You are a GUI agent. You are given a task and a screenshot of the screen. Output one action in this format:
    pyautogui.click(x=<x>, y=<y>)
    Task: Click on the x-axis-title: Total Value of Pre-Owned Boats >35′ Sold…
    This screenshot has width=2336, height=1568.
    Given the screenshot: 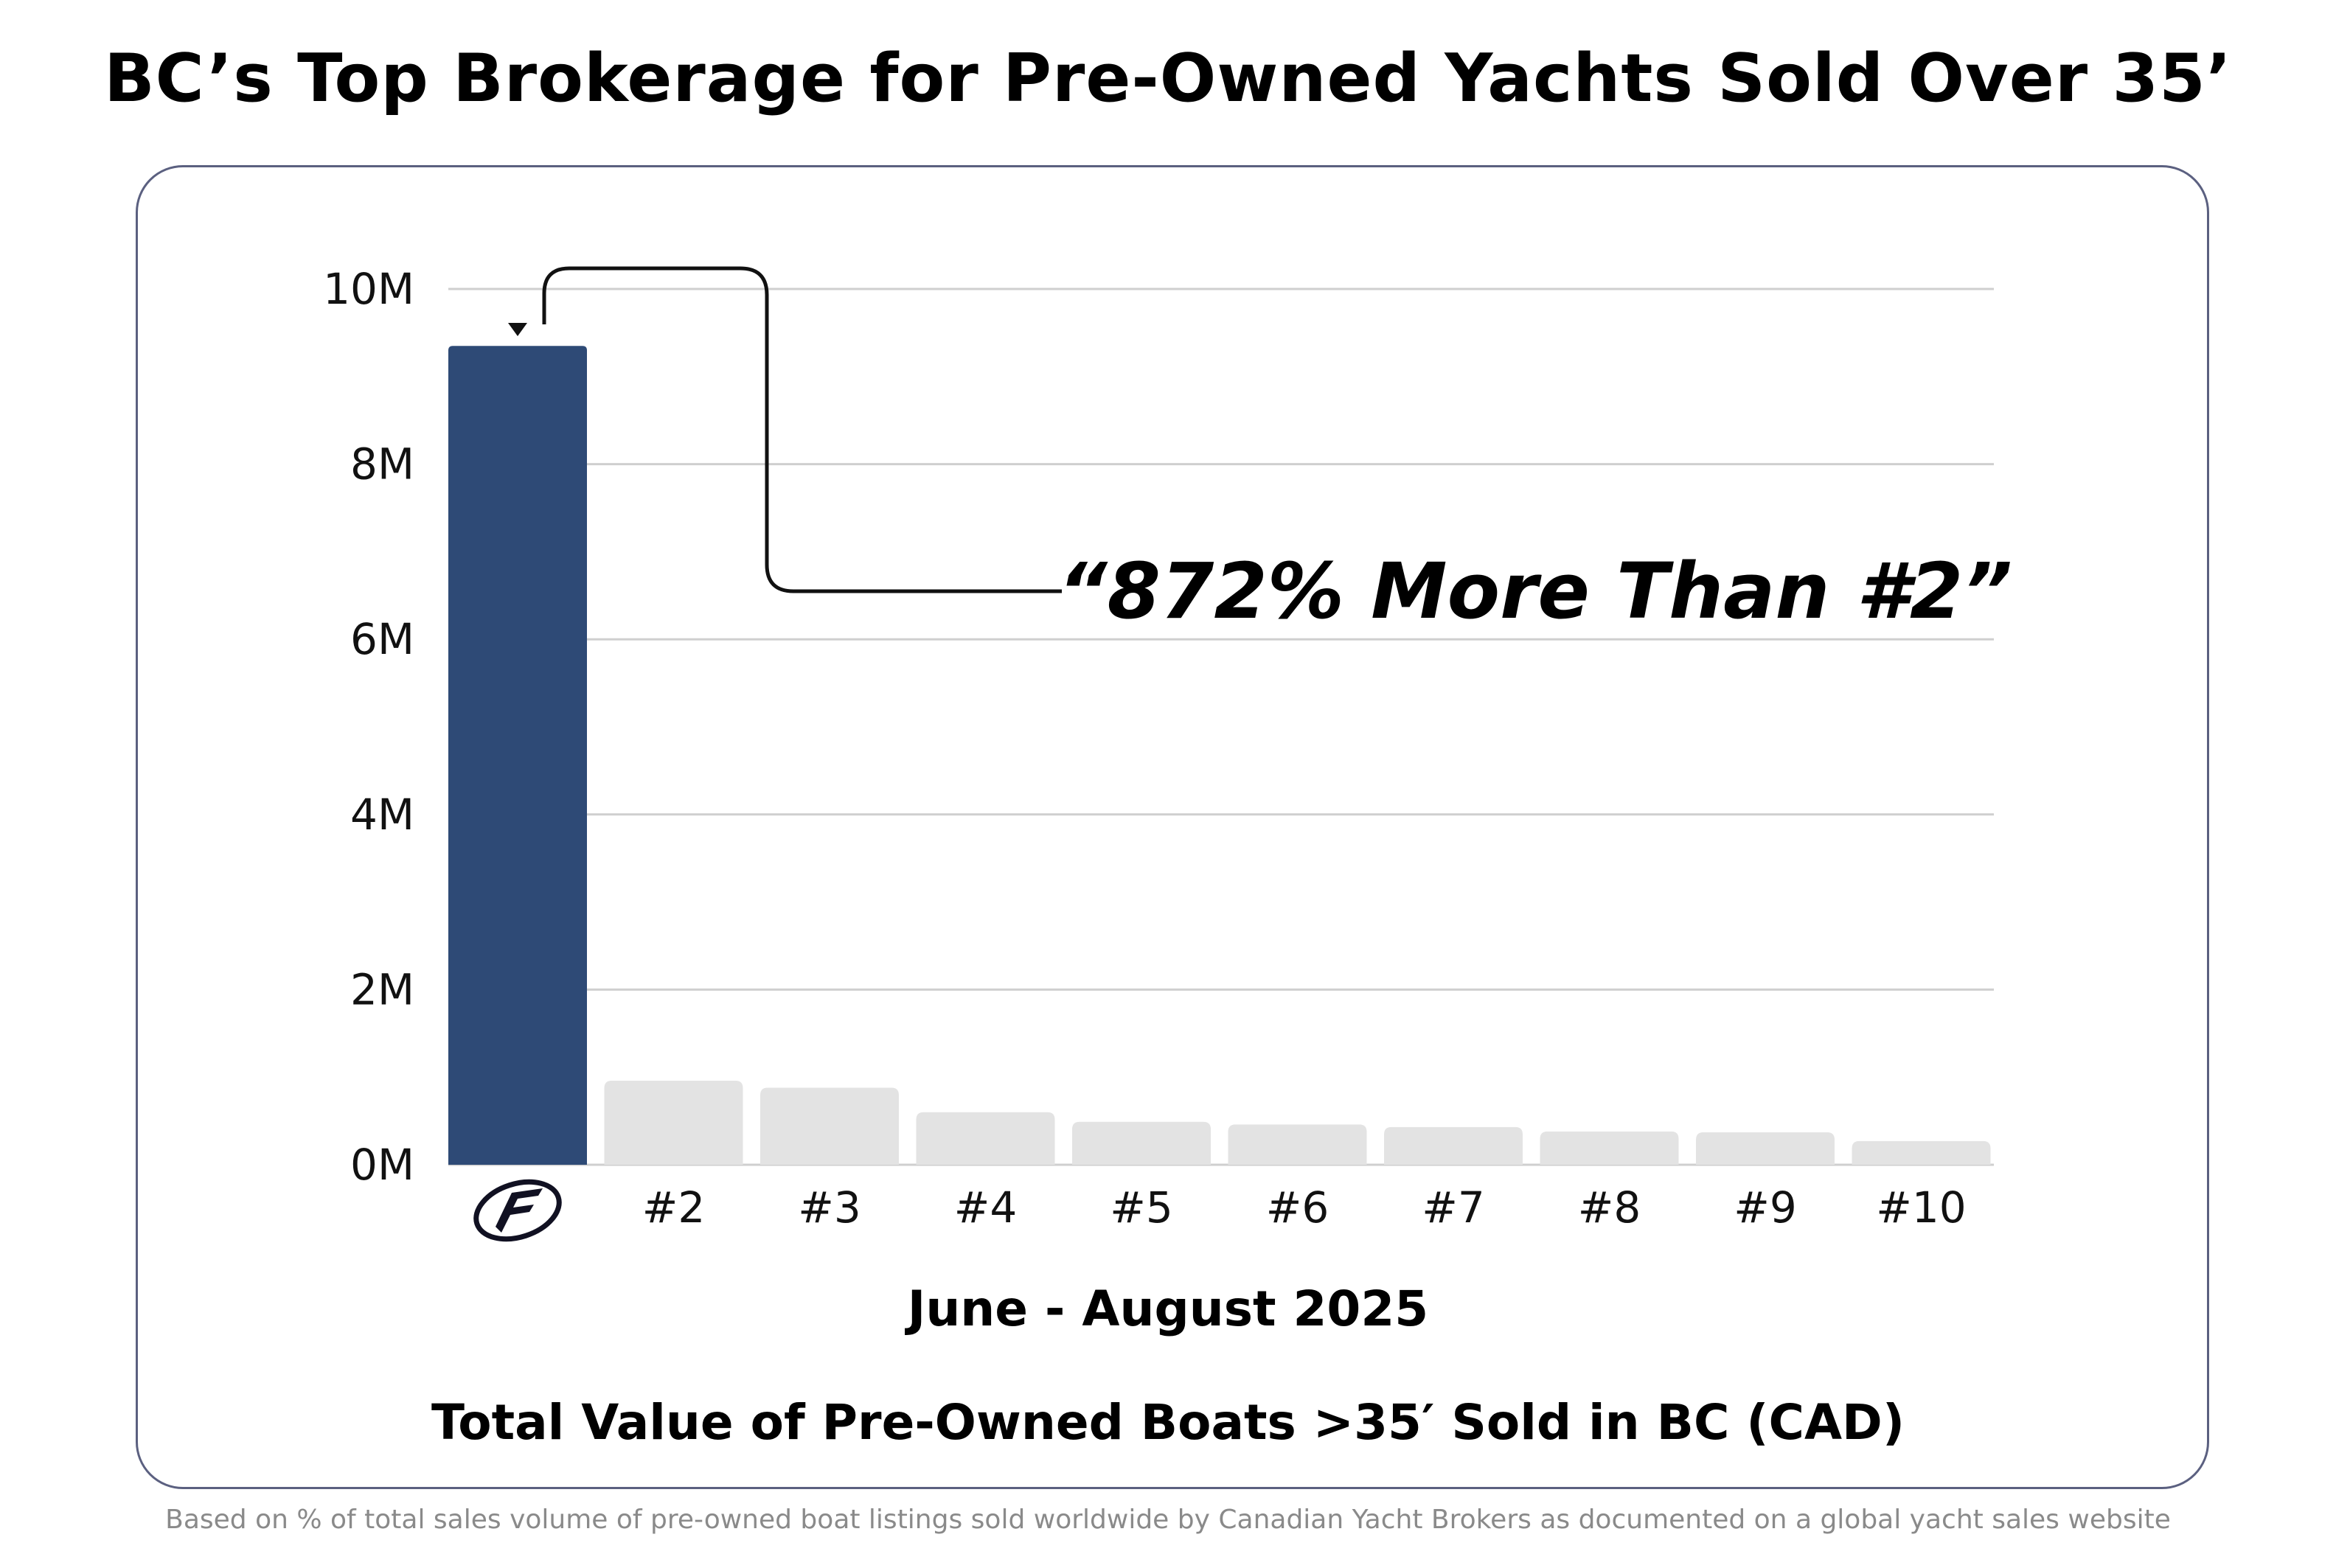 What is the action you would take?
    pyautogui.click(x=1168, y=1422)
    